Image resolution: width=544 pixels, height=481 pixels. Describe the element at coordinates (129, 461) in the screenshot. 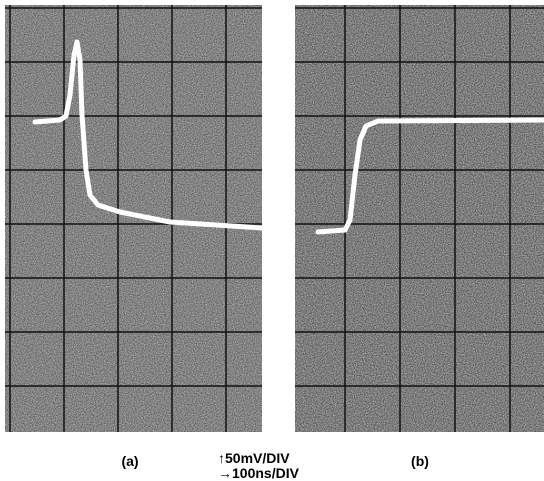

I see `panel-label: (a)` at that location.